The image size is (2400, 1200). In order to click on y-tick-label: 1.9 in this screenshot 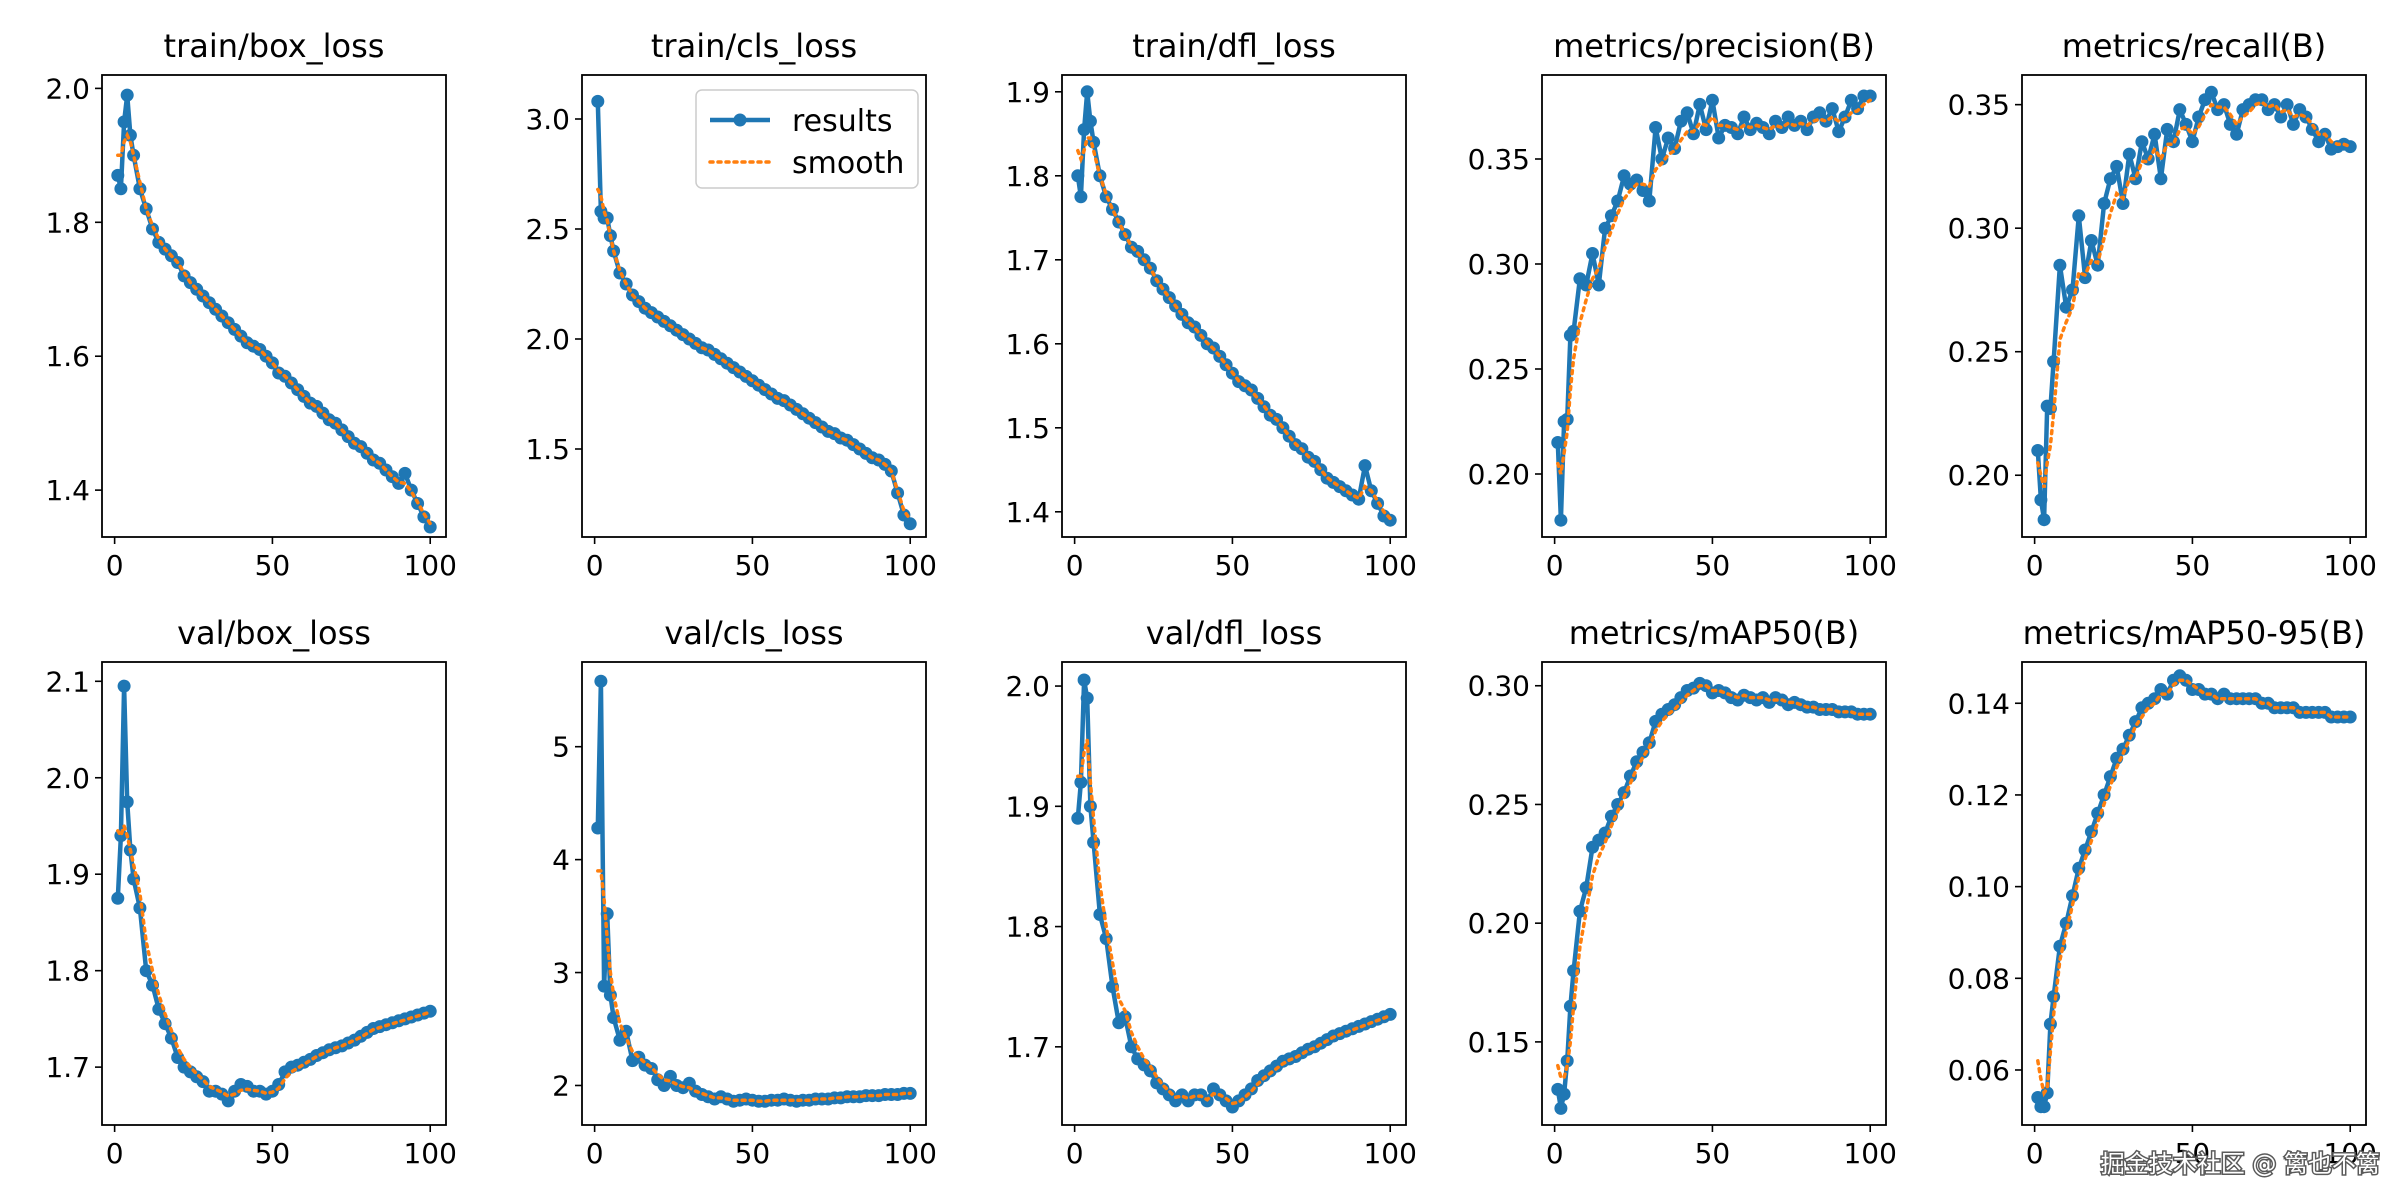, I will do `click(1027, 92)`.